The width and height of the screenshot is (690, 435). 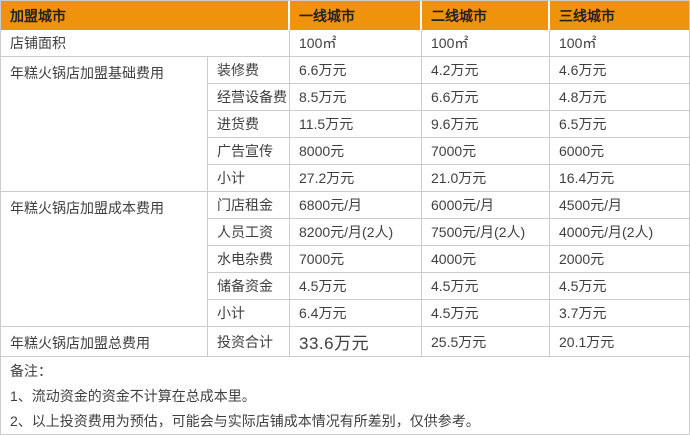 What do you see at coordinates (145, 15) in the screenshot?
I see `header-cell-city: 加盟城市` at bounding box center [145, 15].